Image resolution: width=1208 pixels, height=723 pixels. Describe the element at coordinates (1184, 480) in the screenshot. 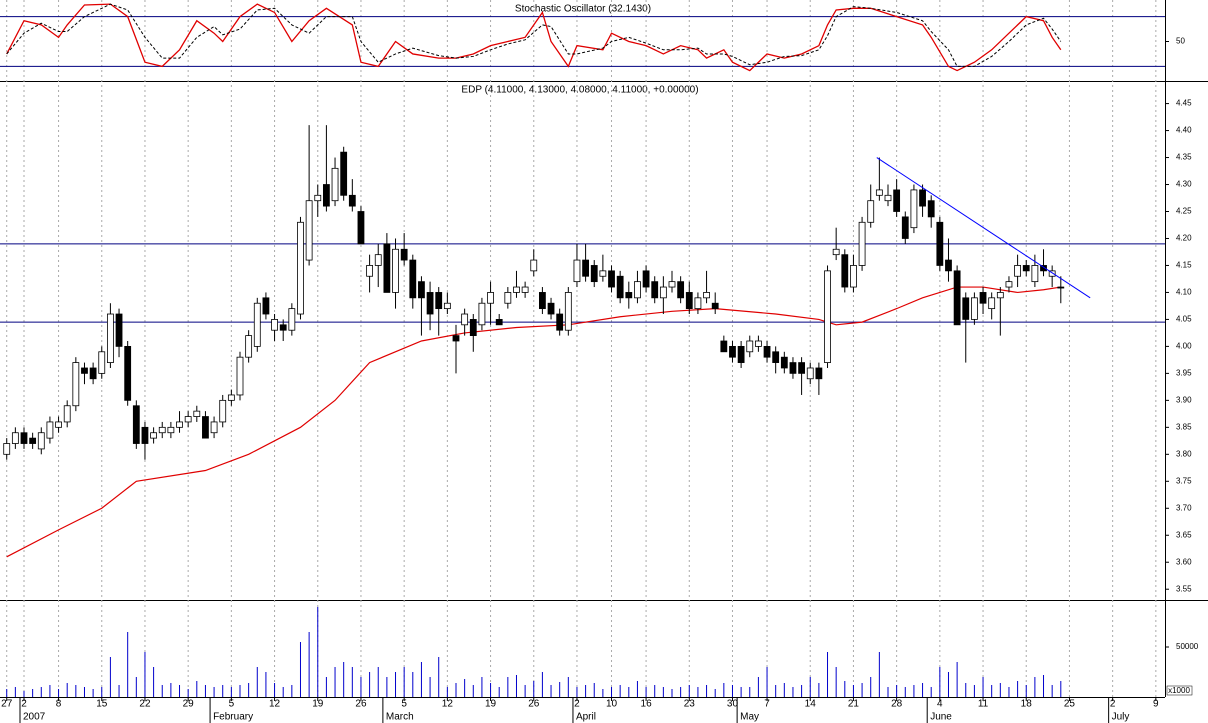

I see `y-tick-label: 3.75` at that location.